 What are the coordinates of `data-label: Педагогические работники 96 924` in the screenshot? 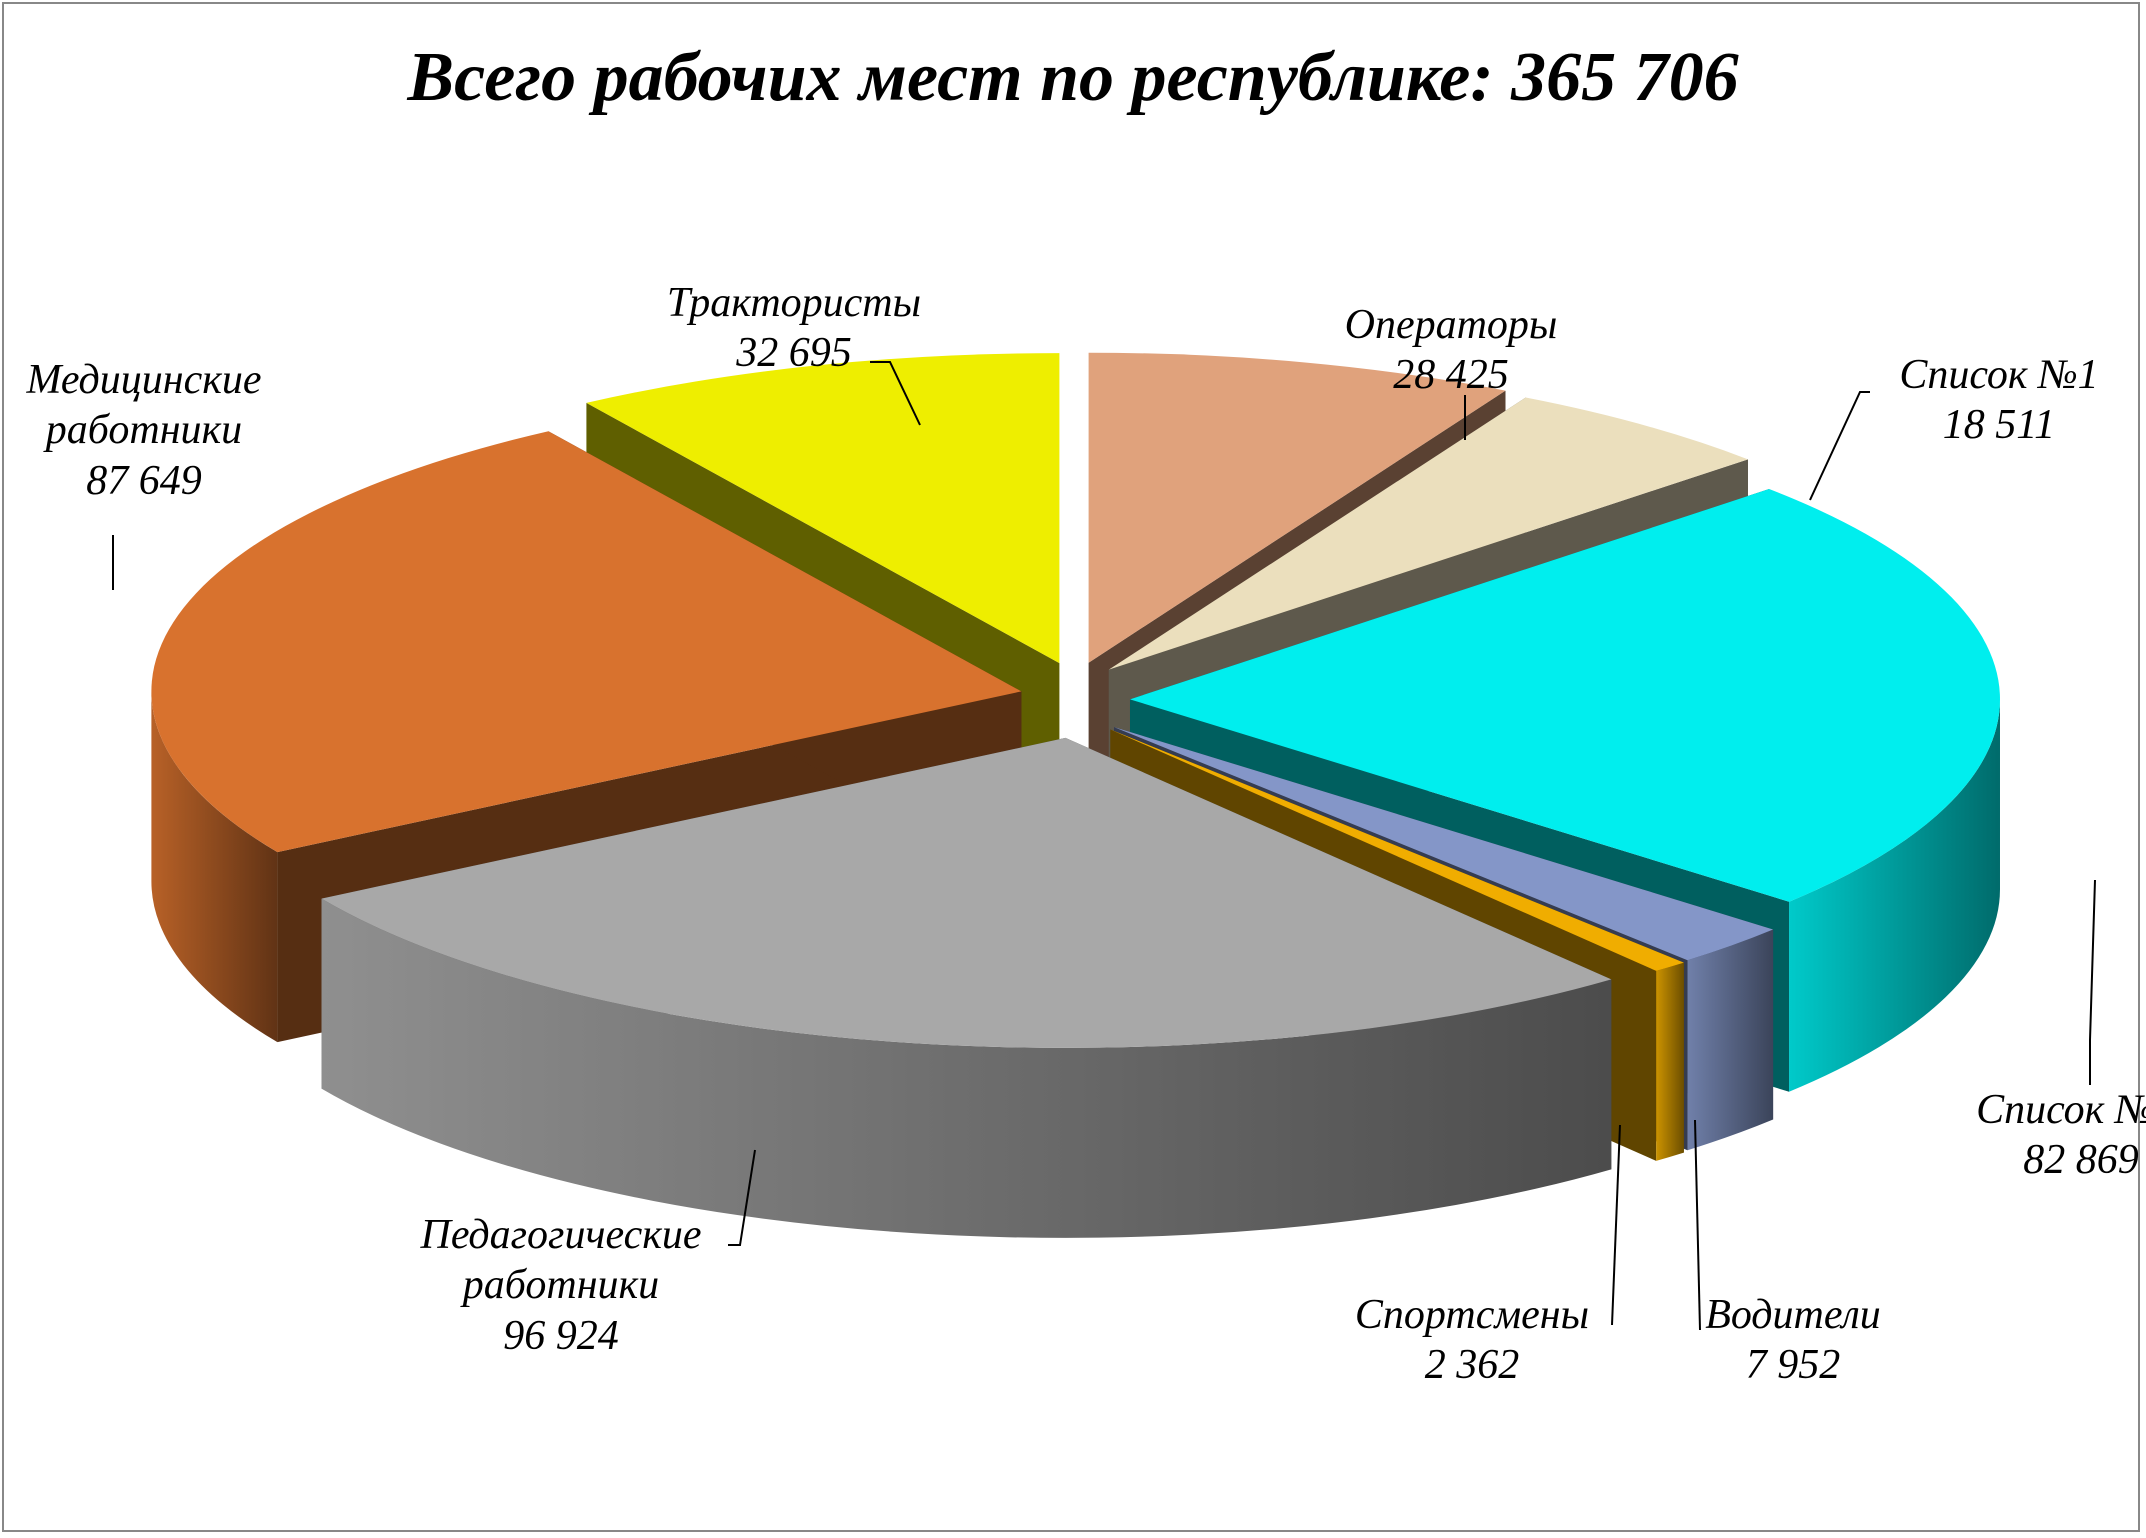 It's located at (561, 1285).